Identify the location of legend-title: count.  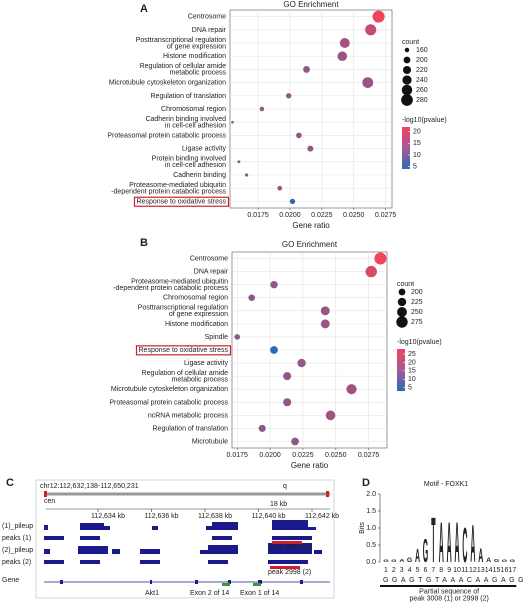
(405, 284).